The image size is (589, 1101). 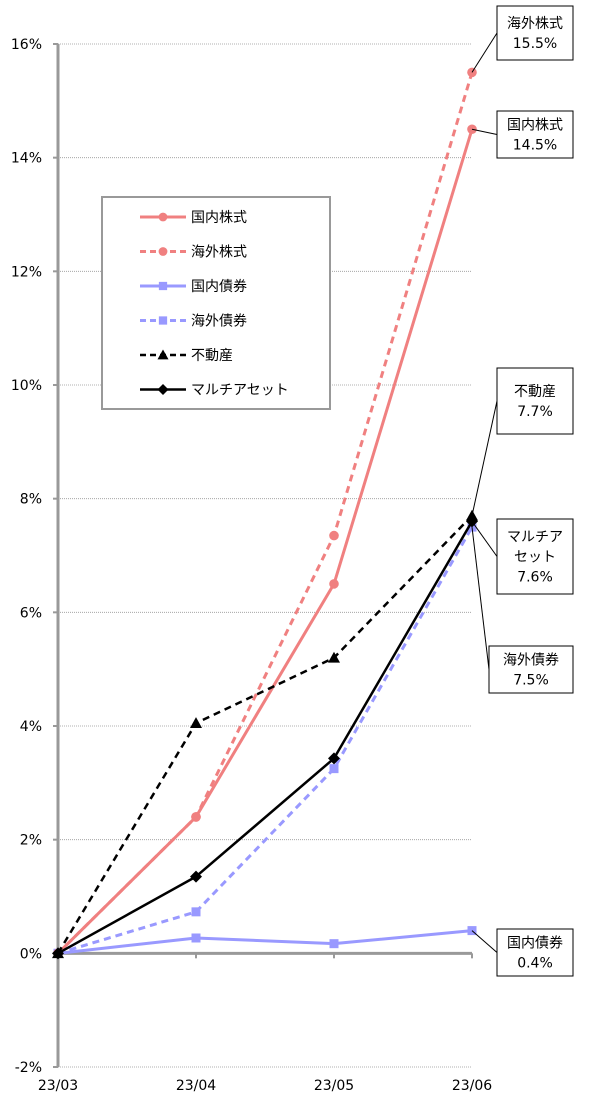 I want to click on legend-item: 国内債券, so click(x=193, y=287).